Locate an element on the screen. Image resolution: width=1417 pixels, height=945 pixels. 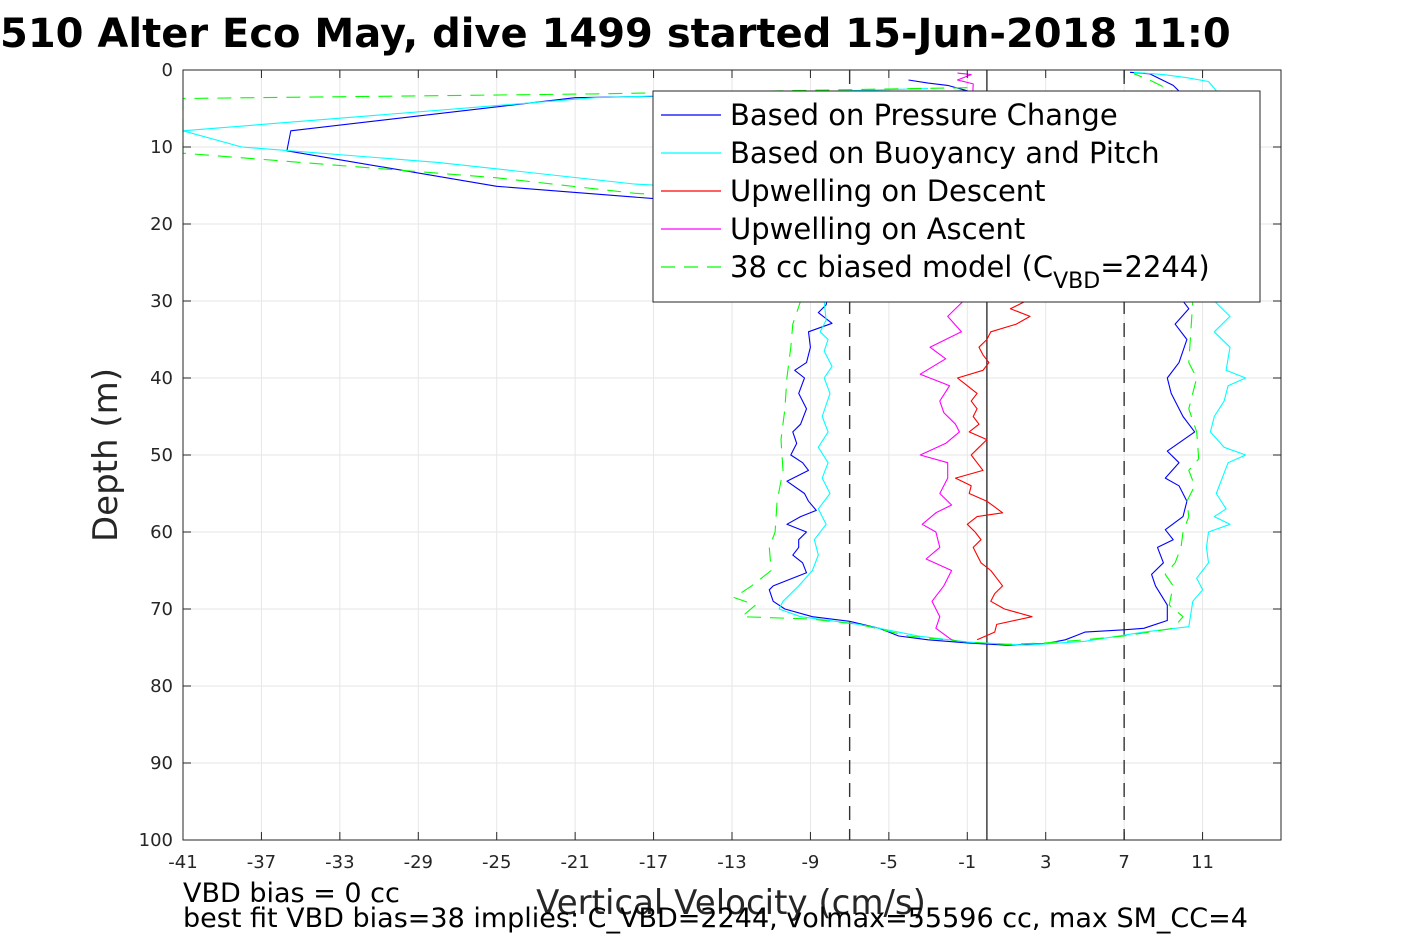
legend-entry: 38 cc biased model (CVBD=2244) is located at coordinates (970, 272).